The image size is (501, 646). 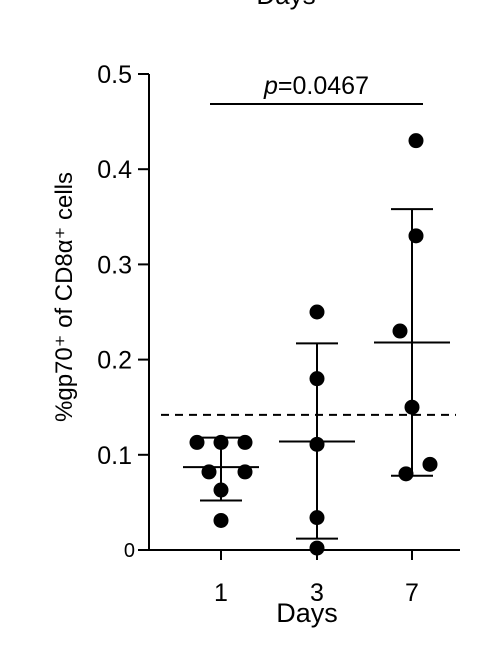 I want to click on x-tick-label: 3, so click(x=317, y=593).